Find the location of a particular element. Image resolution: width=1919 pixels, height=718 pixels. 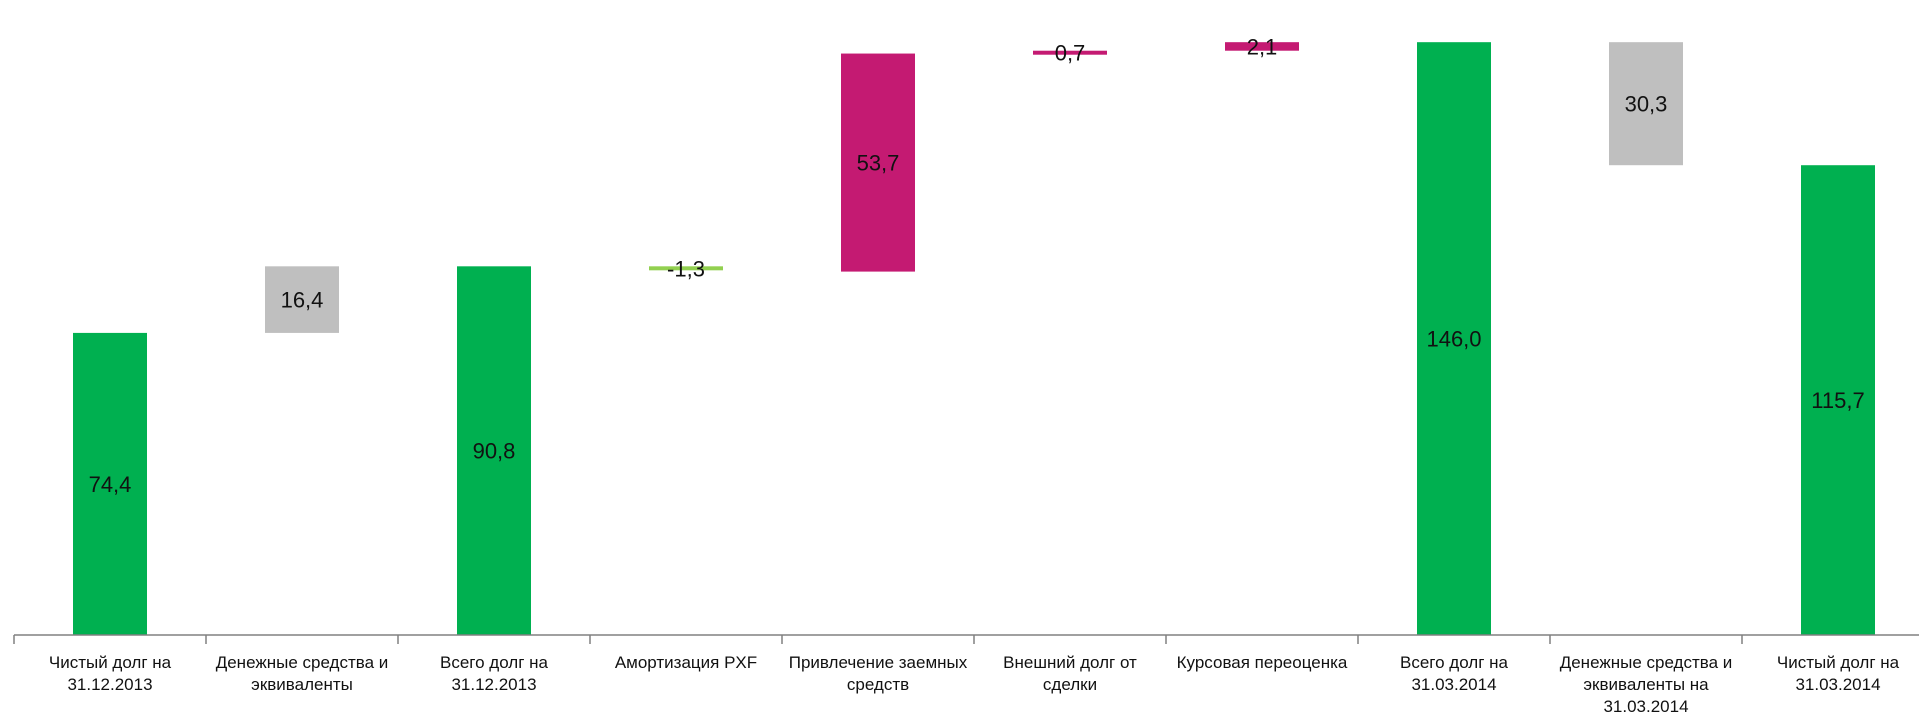

bar-value-label: 2,1 is located at coordinates (1262, 46).